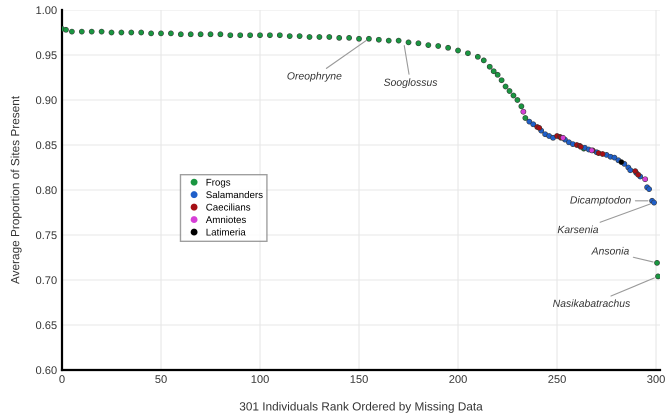  I want to click on y-tick-label: 0.65, so click(46, 325).